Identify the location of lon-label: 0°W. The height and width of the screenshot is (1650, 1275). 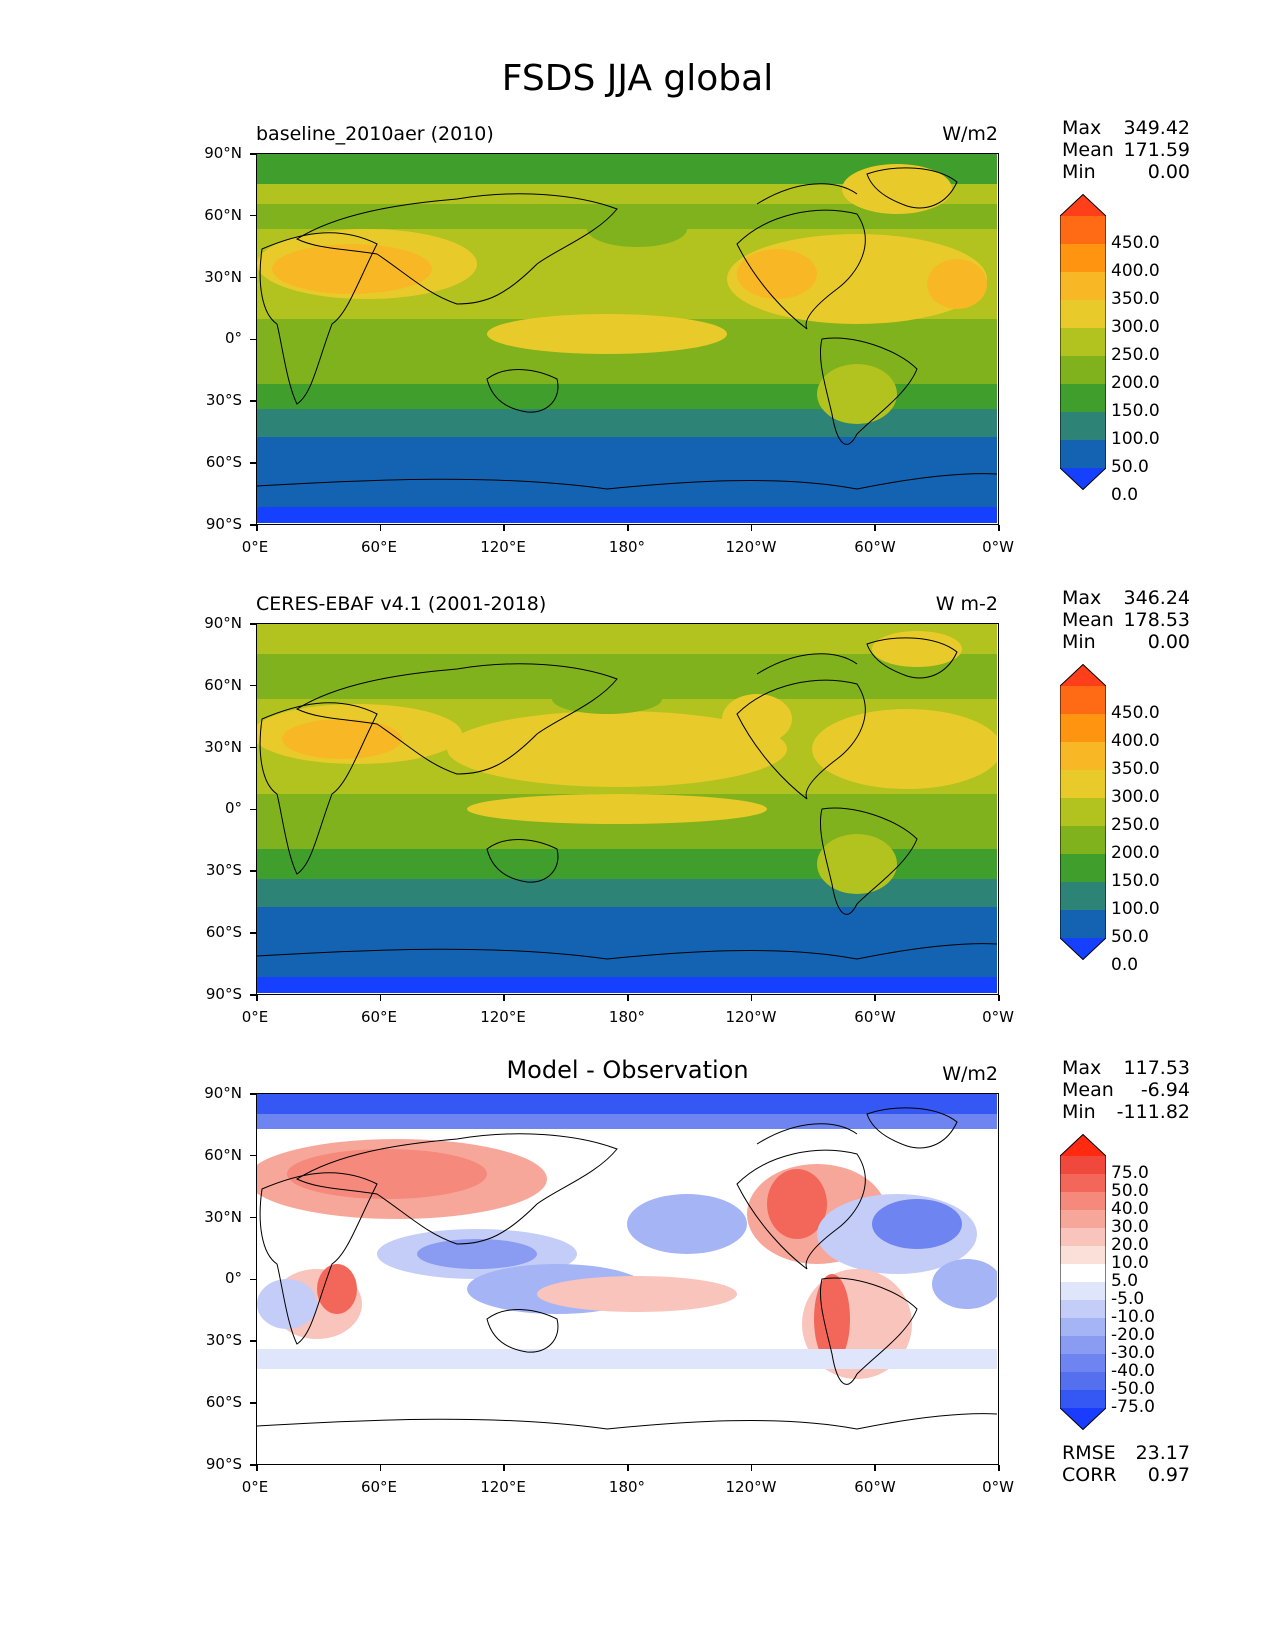
(998, 1487).